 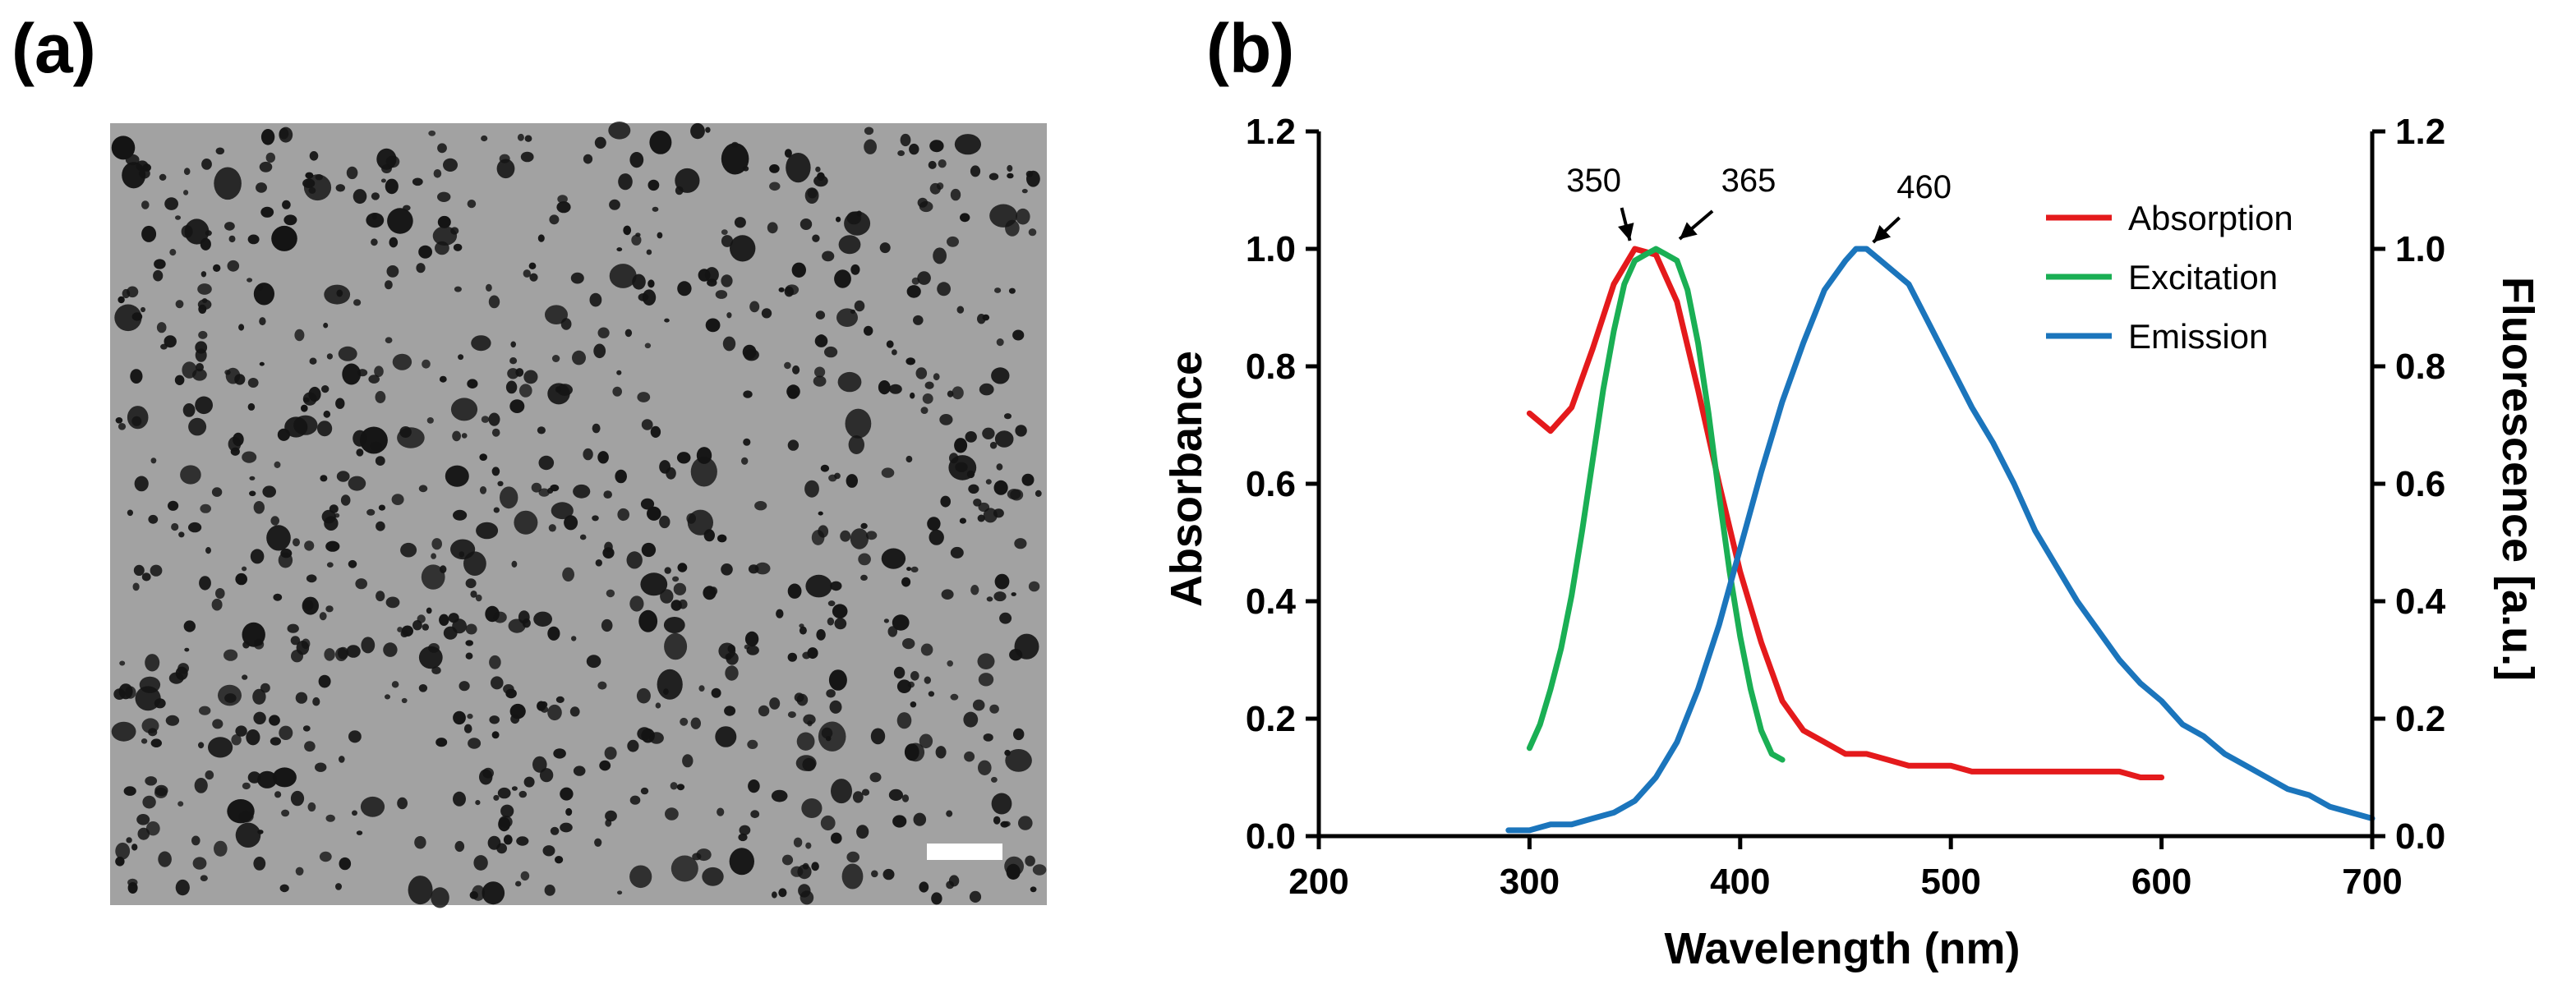 What do you see at coordinates (2517, 479) in the screenshot?
I see `y-axis-title-right: Fluorescence [a.u.]` at bounding box center [2517, 479].